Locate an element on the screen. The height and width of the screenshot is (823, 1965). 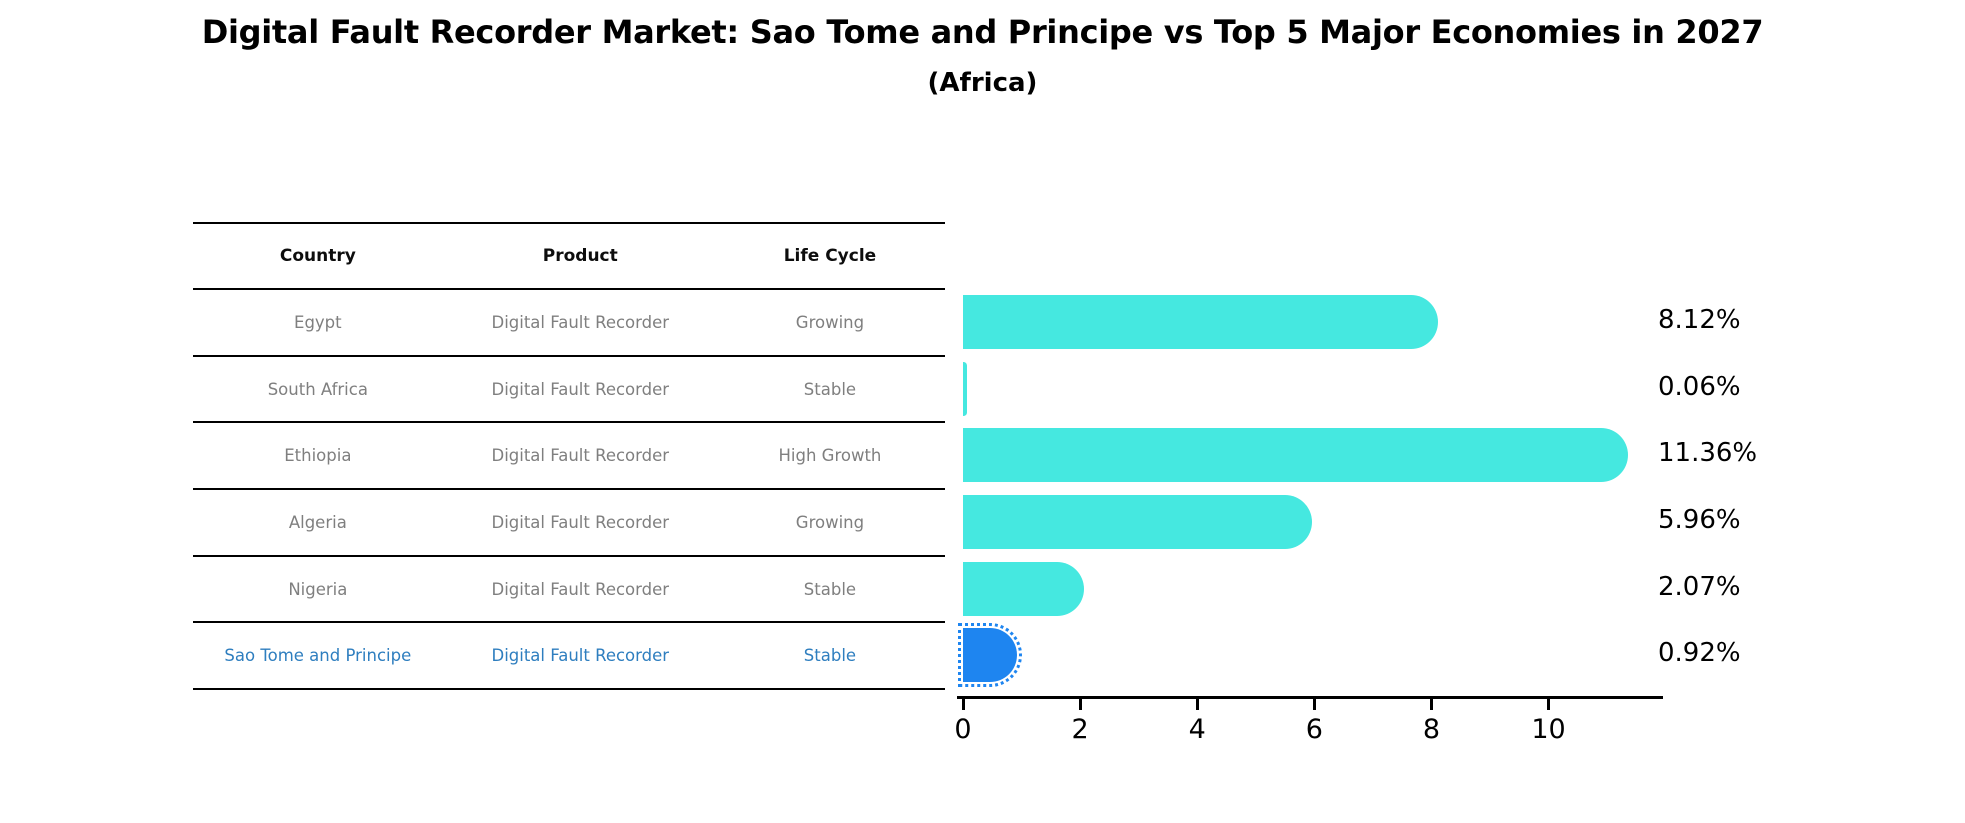
x-axis-line is located at coordinates (1310, 697).